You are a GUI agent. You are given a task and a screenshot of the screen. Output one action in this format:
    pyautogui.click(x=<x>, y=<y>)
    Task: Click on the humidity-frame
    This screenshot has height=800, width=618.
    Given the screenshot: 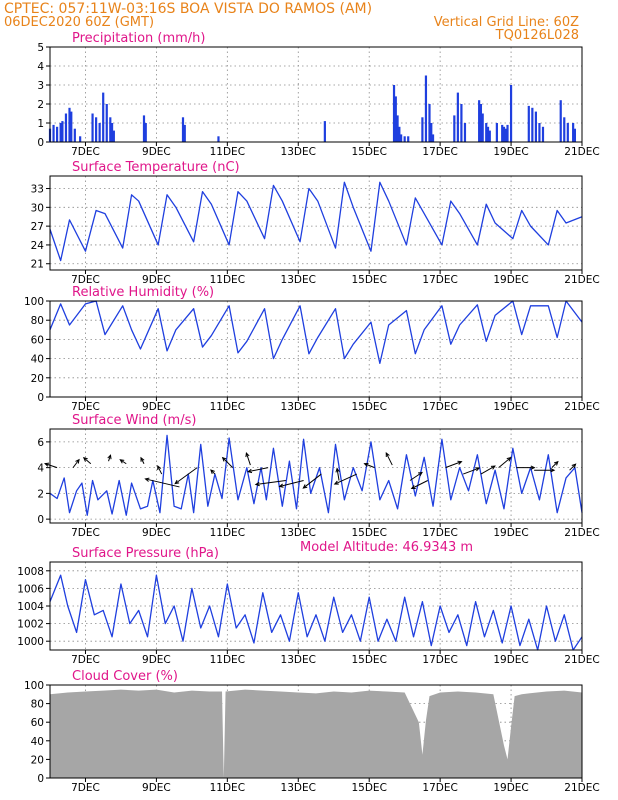 What is the action you would take?
    pyautogui.click(x=316, y=349)
    